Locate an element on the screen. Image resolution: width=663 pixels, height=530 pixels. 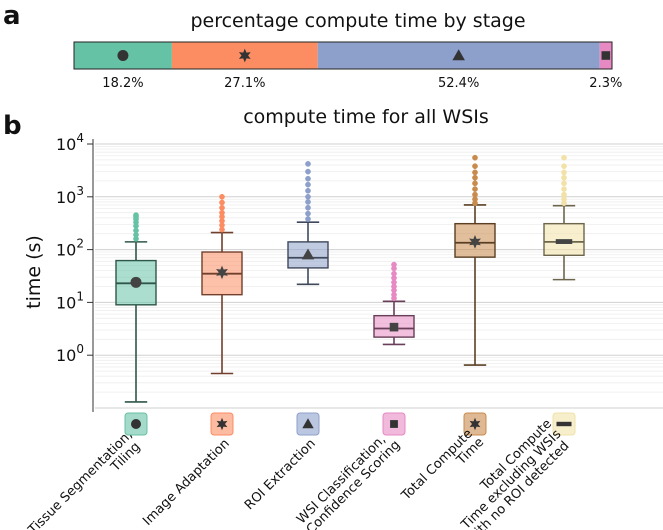
boxplot-title: compute time for all WSIs is located at coordinates (366, 117).